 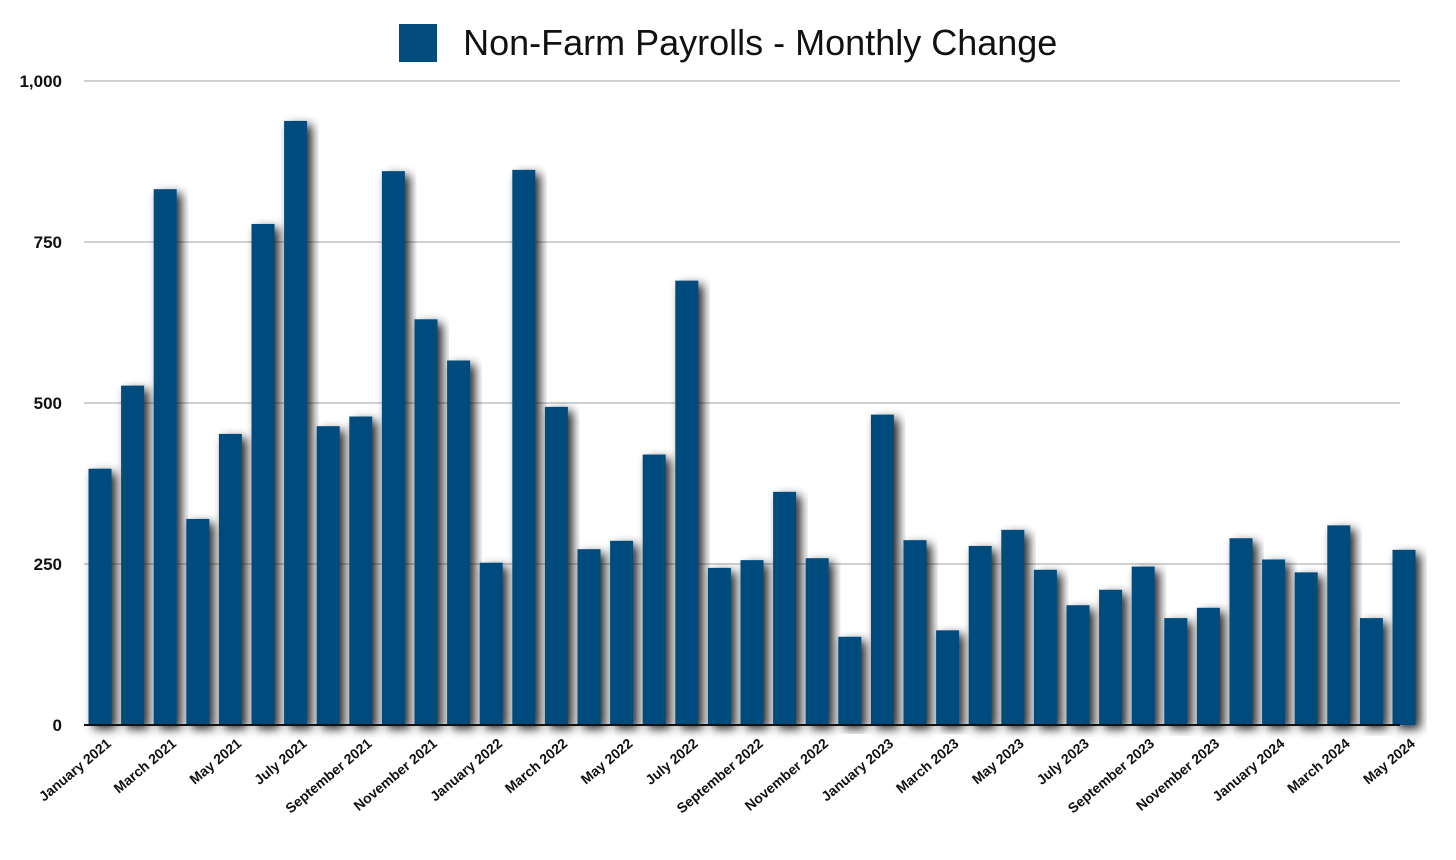 I want to click on y-tick-label: 750, so click(x=48, y=242).